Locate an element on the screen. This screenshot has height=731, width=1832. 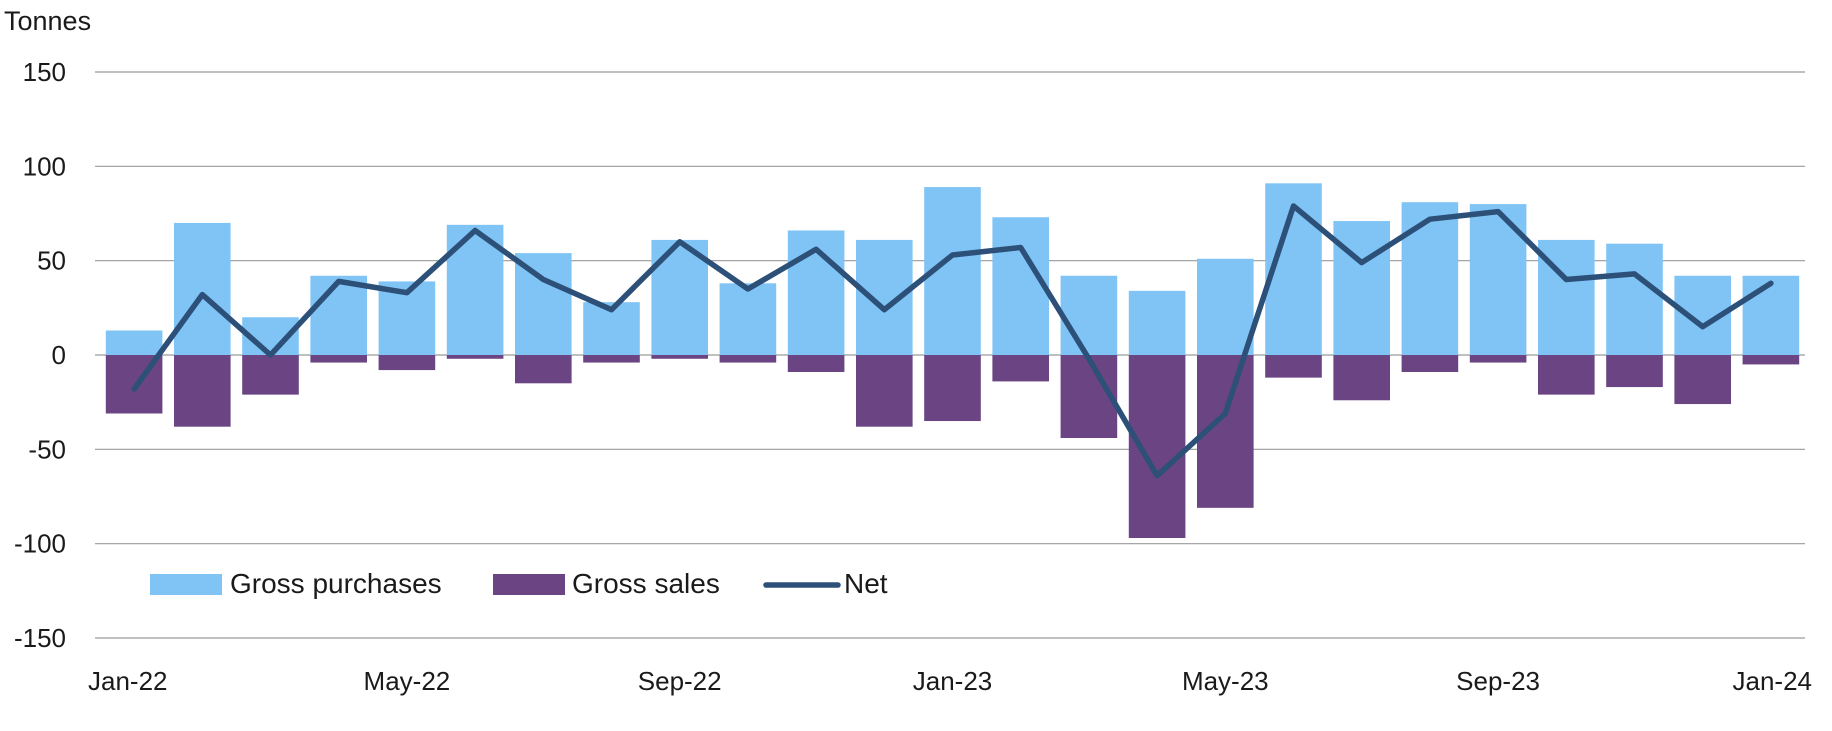
x-tick-label: Jan-24 is located at coordinates (1773, 681).